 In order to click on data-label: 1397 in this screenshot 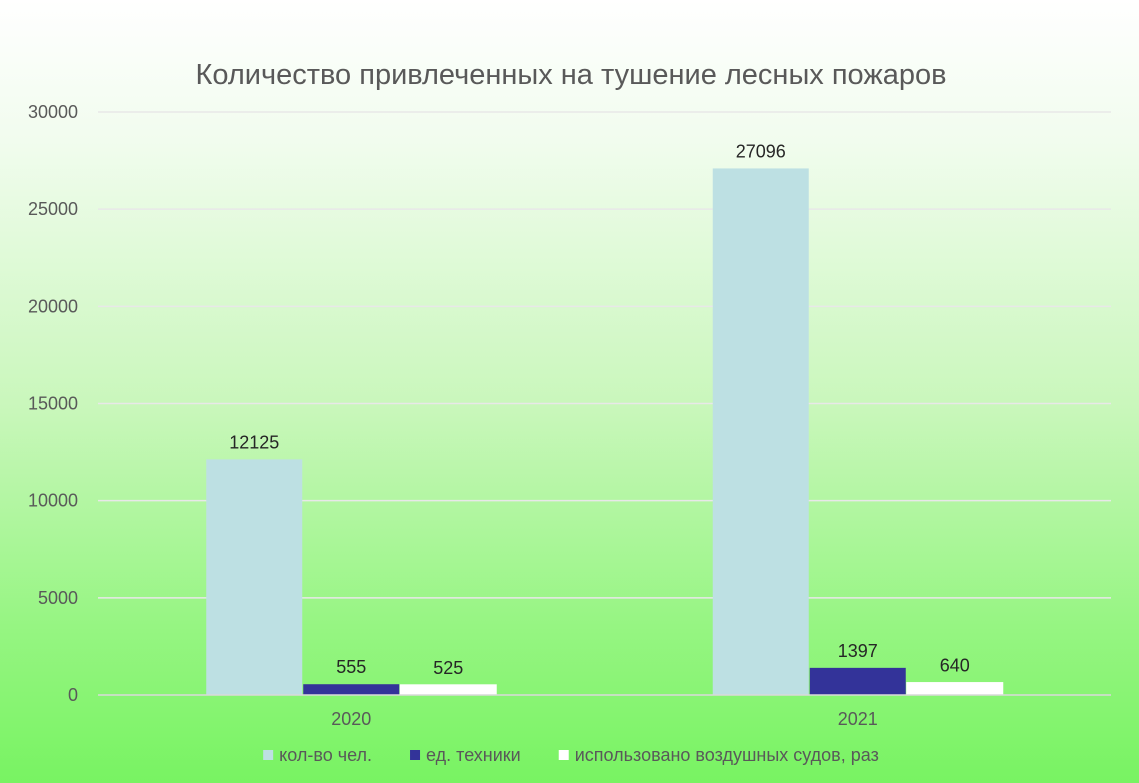, I will do `click(858, 651)`.